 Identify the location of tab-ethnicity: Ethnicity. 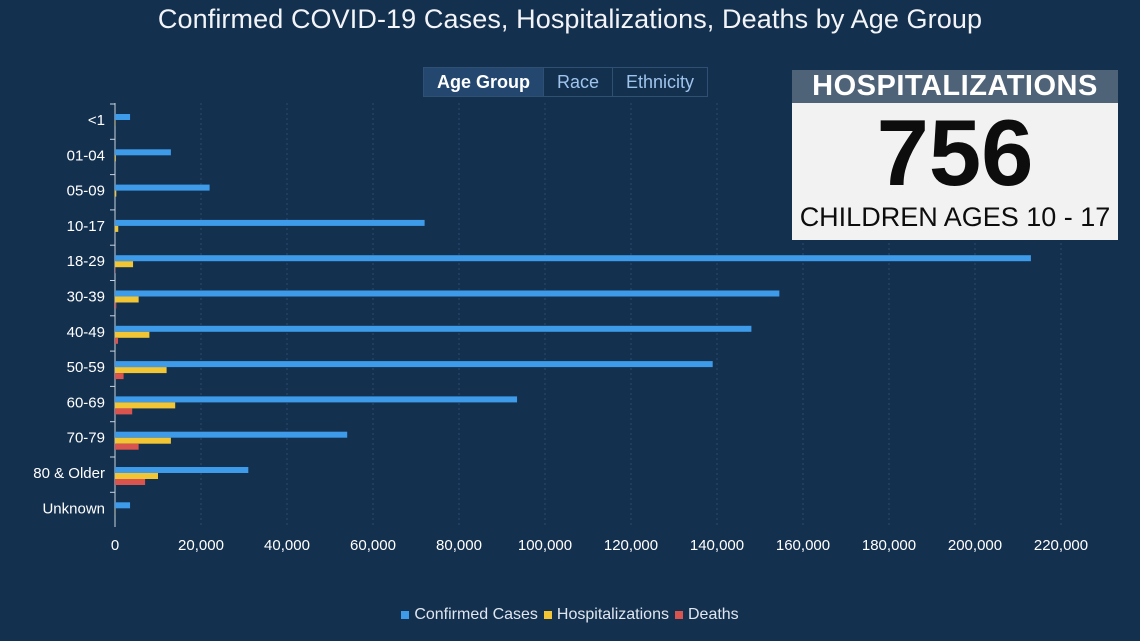
(660, 82).